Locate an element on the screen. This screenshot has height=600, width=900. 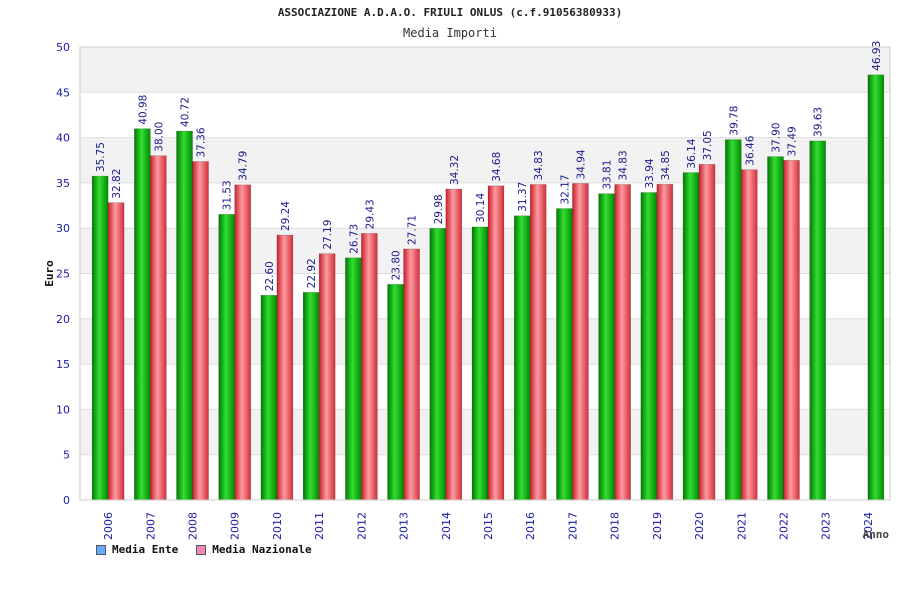
y-axis-label: Euro is located at coordinates (49, 273).